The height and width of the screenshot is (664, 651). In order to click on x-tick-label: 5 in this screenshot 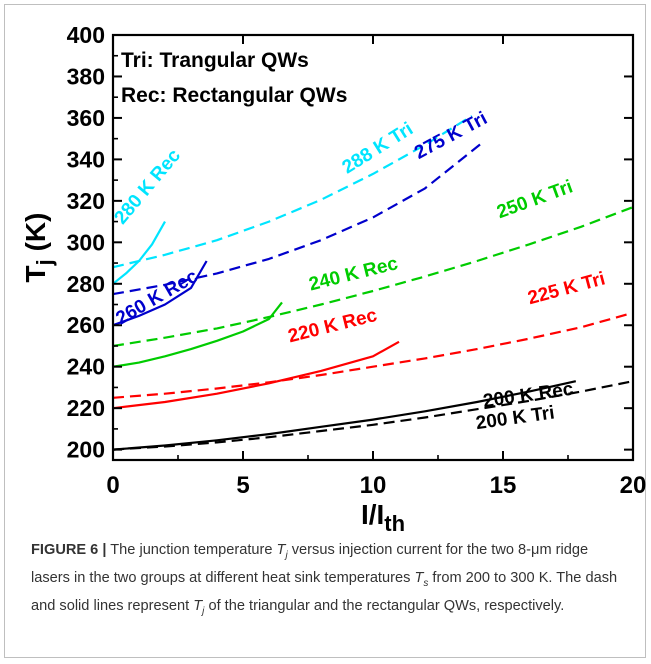, I will do `click(242, 485)`.